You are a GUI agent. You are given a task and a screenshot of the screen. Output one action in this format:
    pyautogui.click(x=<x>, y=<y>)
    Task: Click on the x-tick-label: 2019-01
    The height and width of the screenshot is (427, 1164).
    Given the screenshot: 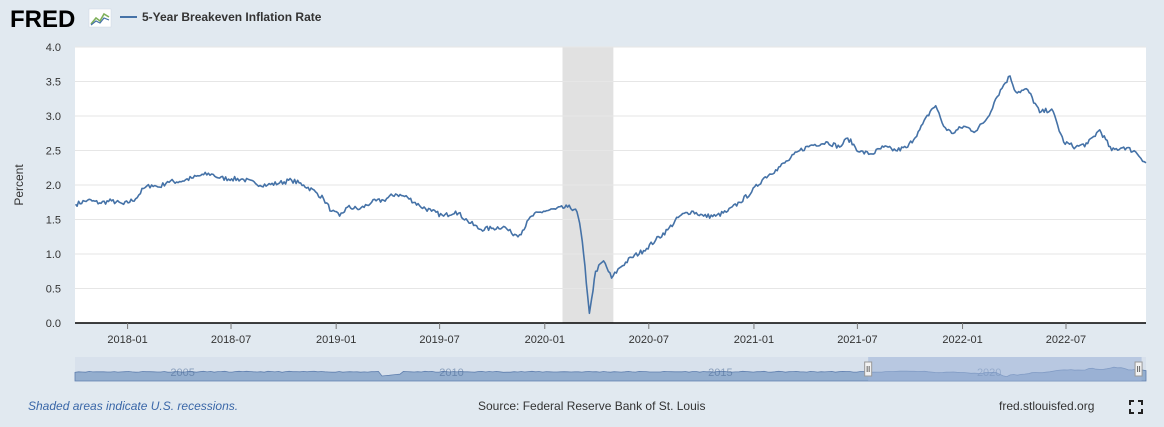 What is the action you would take?
    pyautogui.click(x=336, y=340)
    